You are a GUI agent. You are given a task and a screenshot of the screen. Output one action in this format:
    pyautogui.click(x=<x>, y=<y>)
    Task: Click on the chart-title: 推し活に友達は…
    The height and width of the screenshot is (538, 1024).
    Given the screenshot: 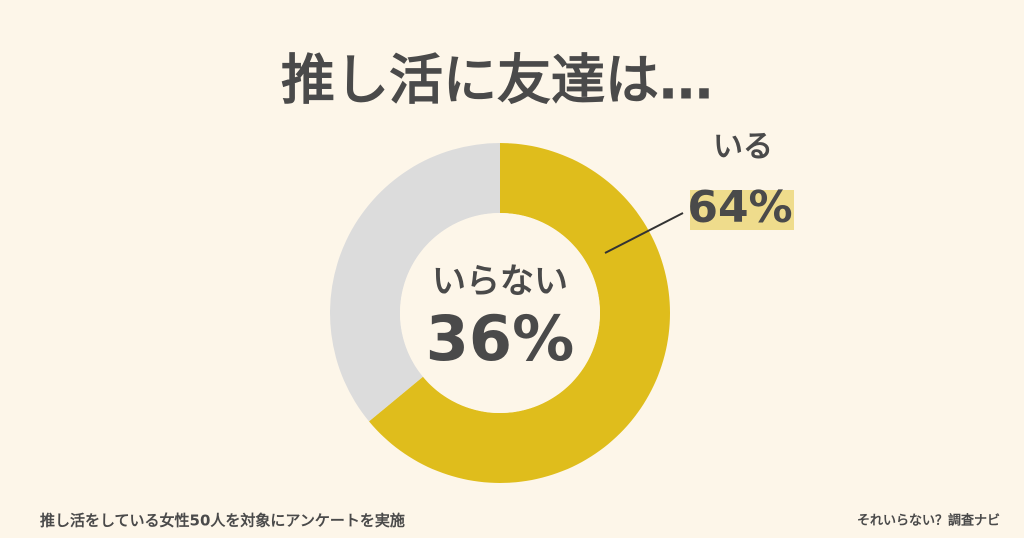 What is the action you would take?
    pyautogui.click(x=497, y=80)
    